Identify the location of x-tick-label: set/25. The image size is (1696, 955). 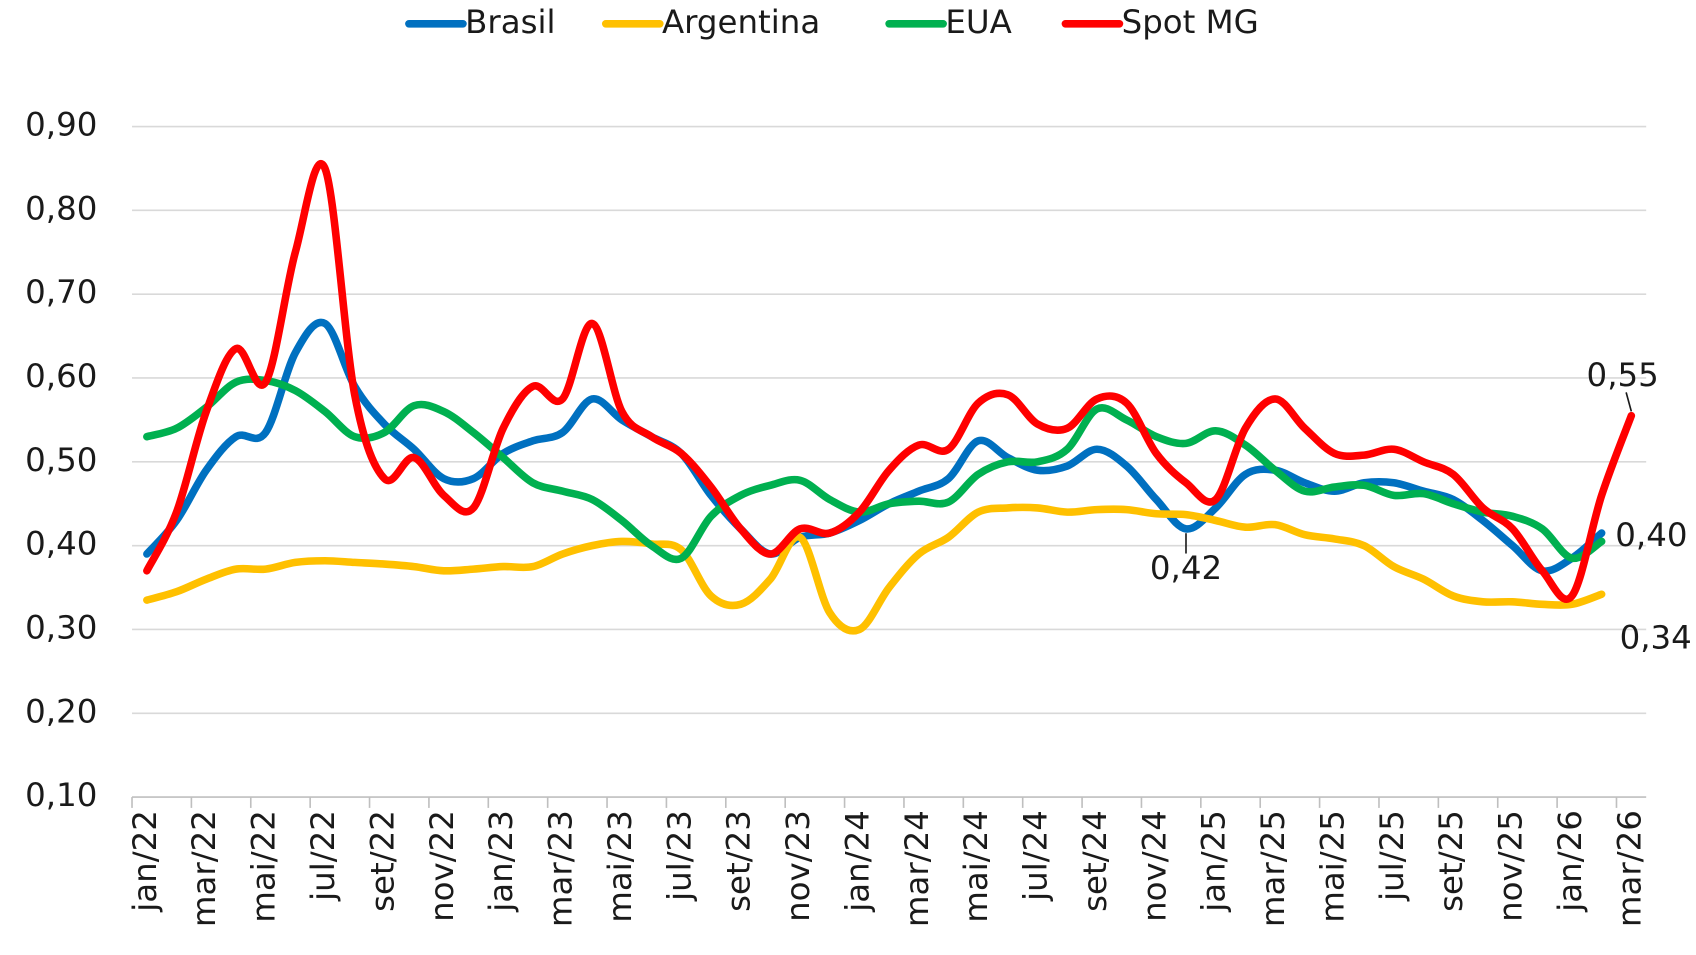
(1451, 861).